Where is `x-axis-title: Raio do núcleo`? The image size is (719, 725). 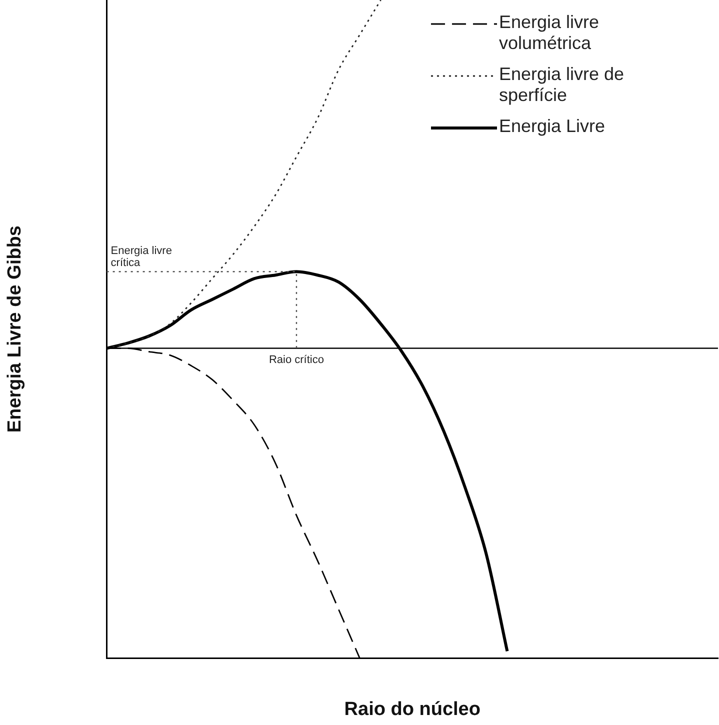 x-axis-title: Raio do núcleo is located at coordinates (412, 709).